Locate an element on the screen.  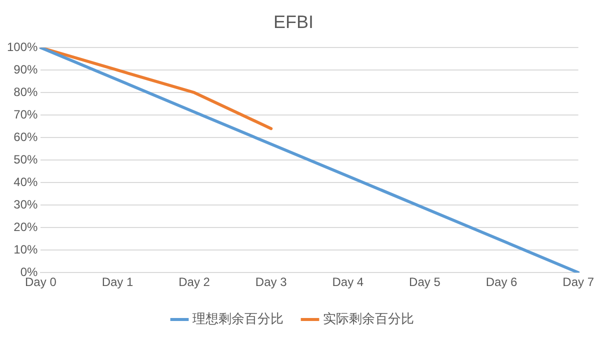
y-tick-label: 50% is located at coordinates (26, 159).